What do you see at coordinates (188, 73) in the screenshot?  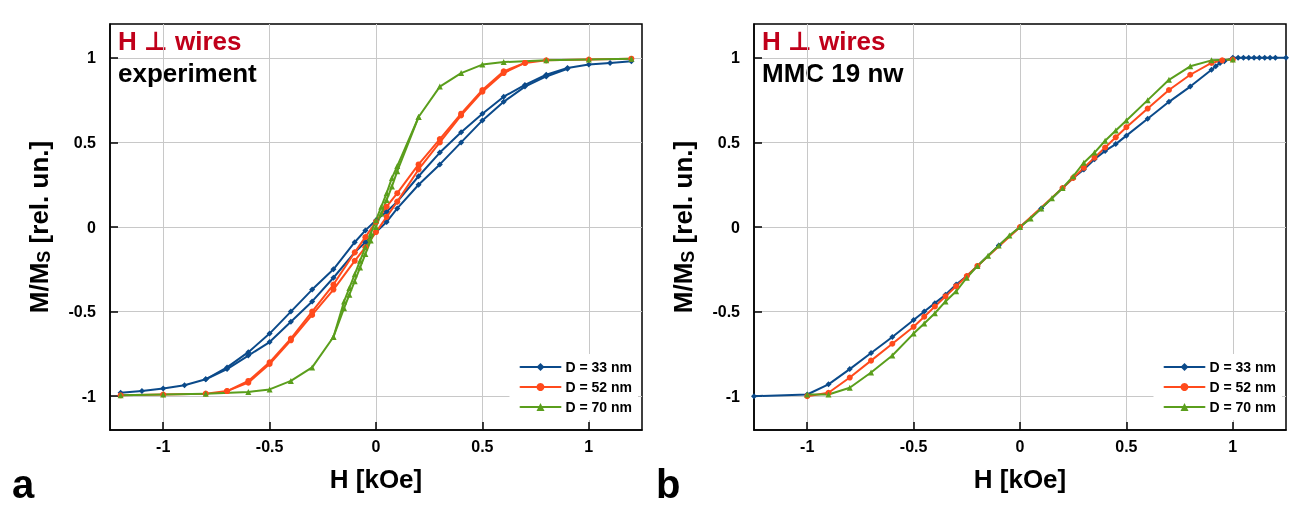 I see `text: experiment` at bounding box center [188, 73].